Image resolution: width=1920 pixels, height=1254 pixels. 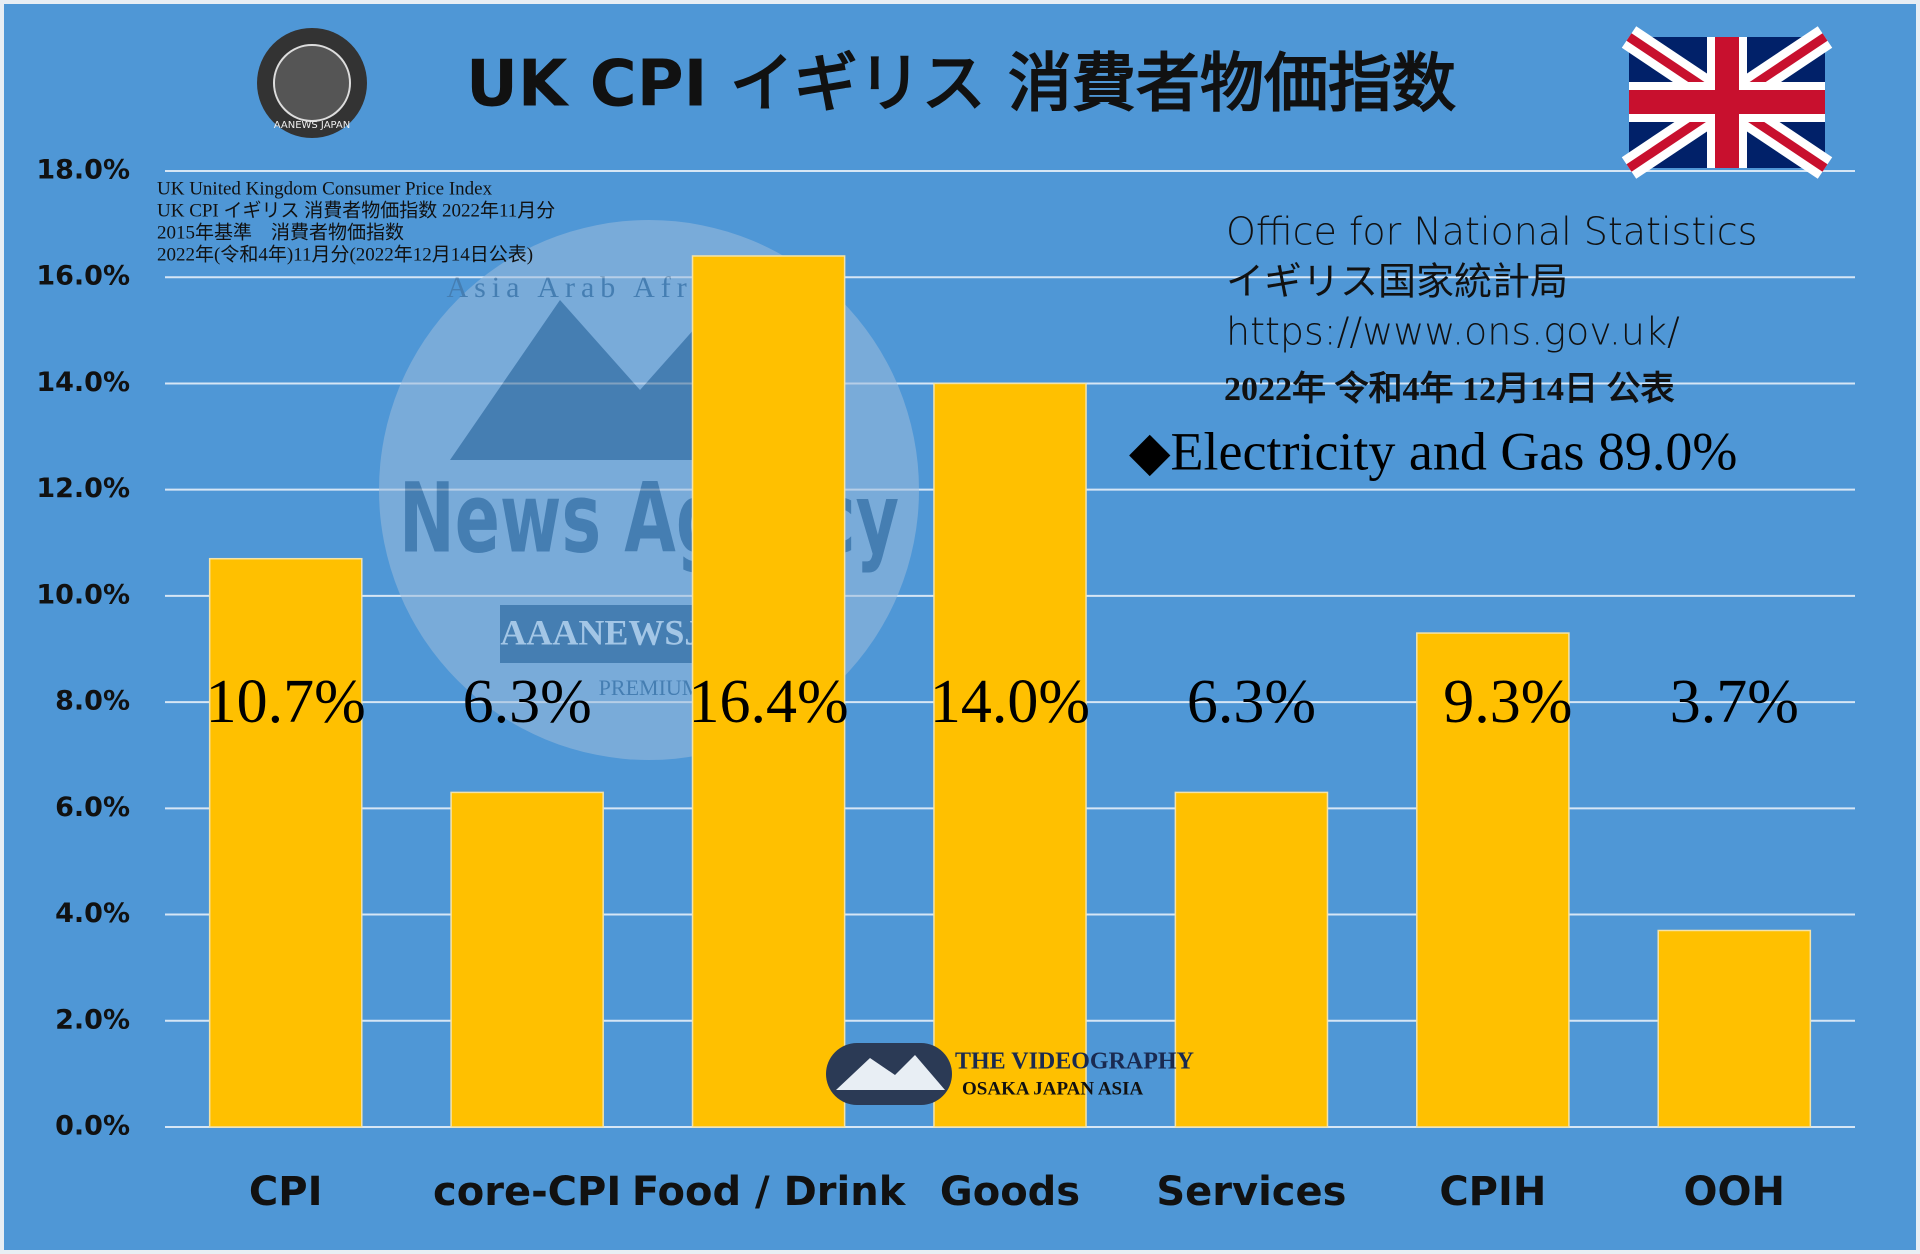 I want to click on uk-flag, so click(x=1727, y=102).